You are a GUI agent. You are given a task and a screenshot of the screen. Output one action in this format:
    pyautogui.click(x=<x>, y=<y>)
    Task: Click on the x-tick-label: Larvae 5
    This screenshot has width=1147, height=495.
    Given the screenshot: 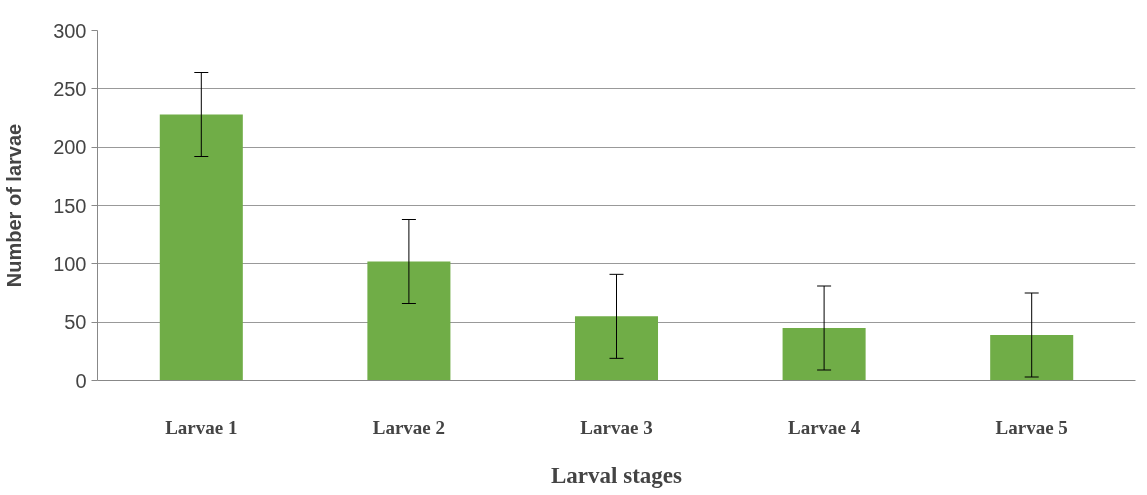 What is the action you would take?
    pyautogui.click(x=1031, y=427)
    